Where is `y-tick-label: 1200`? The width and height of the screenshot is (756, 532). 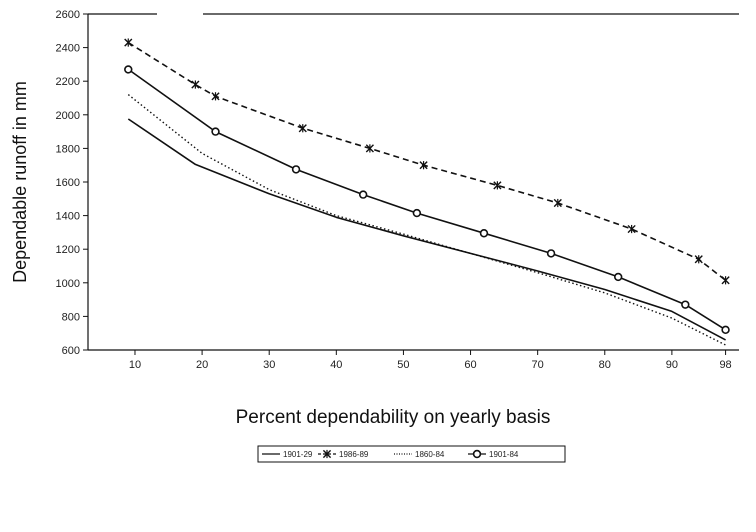 y-tick-label: 1200 is located at coordinates (68, 250).